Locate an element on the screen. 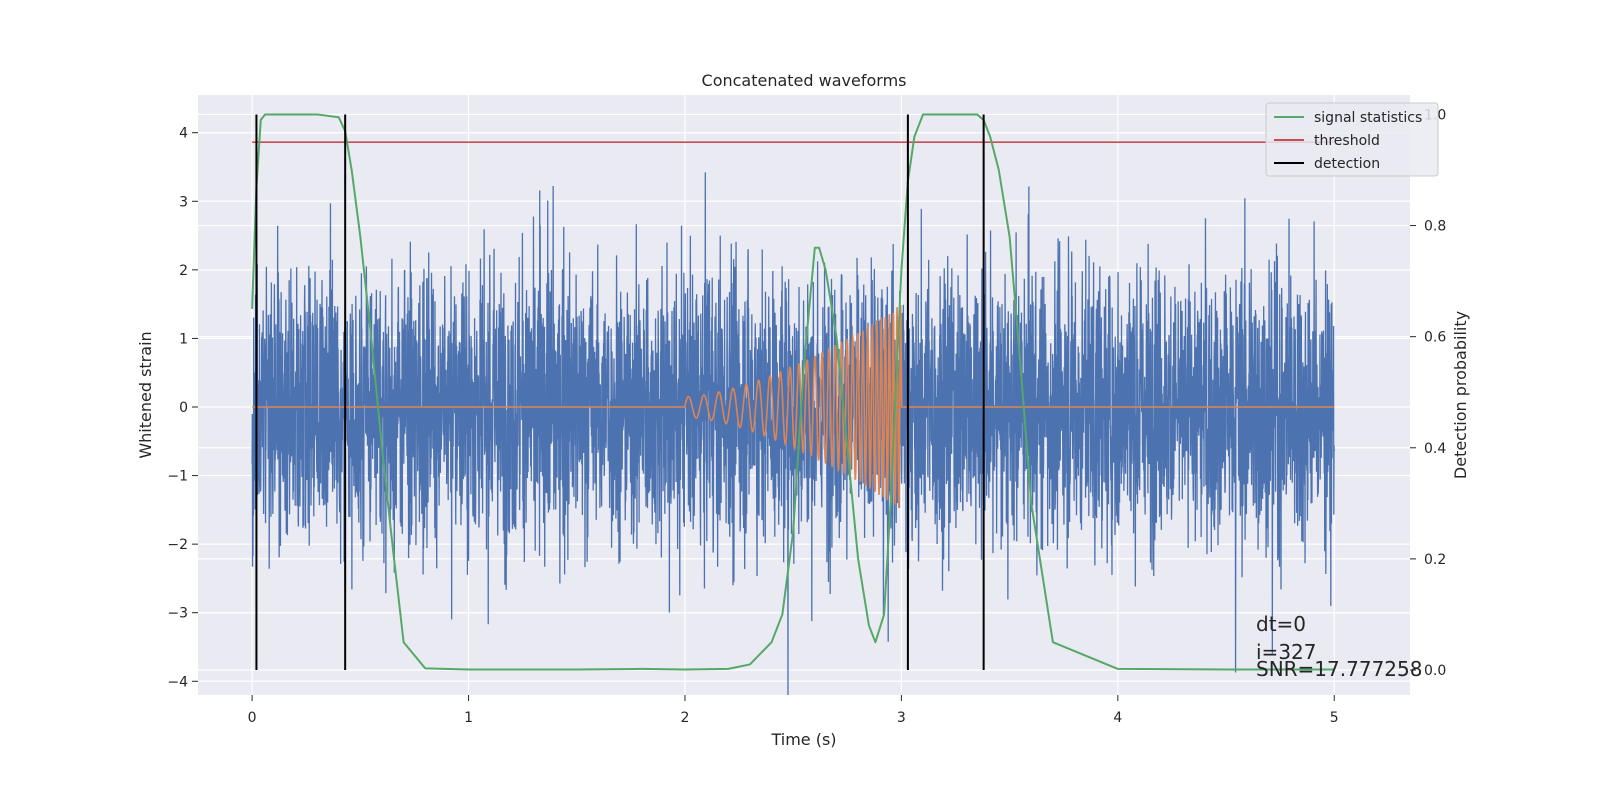  x-tick-label: 0 is located at coordinates (252, 718).